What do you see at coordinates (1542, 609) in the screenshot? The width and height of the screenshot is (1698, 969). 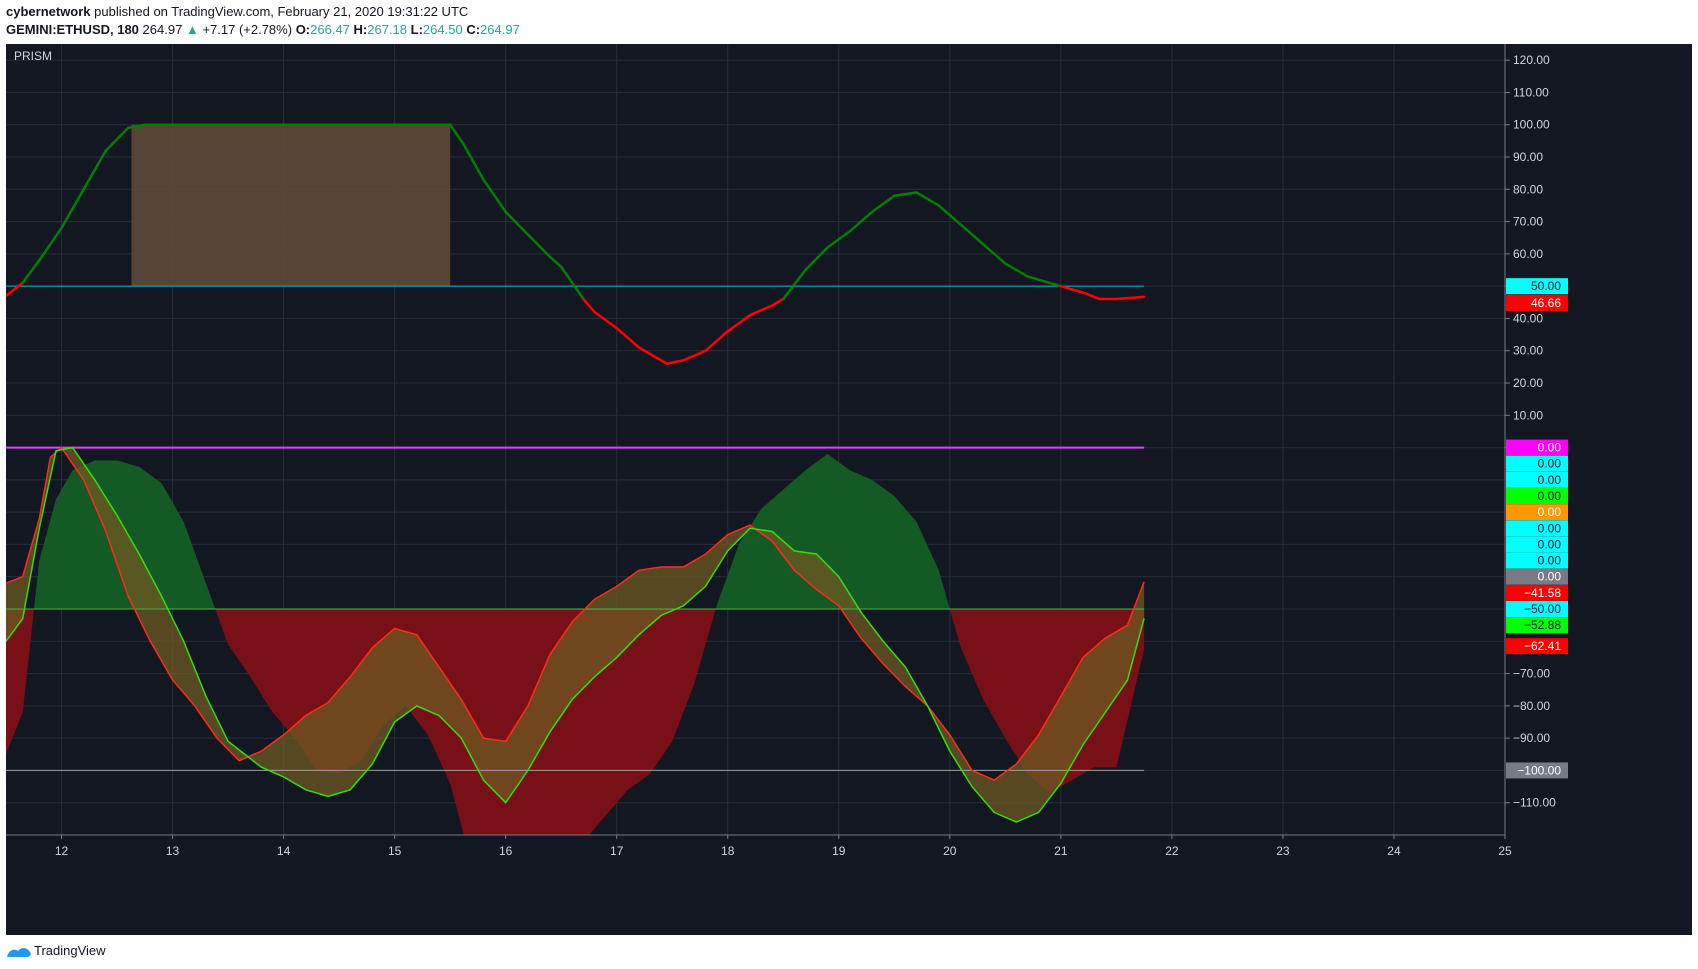 I see `price-label-text: −50.00` at bounding box center [1542, 609].